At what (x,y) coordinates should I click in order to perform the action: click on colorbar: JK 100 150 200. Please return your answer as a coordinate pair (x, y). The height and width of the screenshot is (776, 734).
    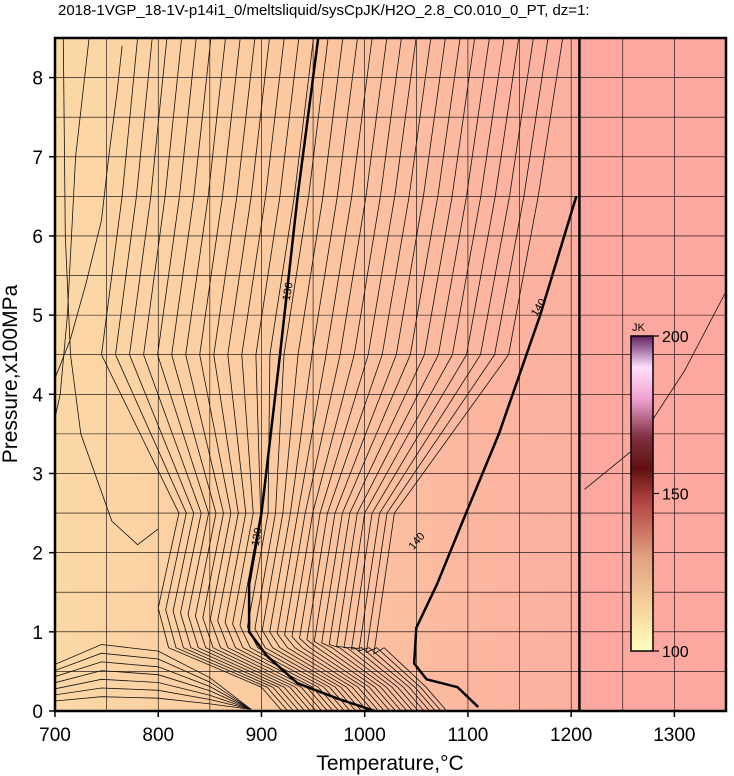
    Looking at the image, I should click on (659, 491).